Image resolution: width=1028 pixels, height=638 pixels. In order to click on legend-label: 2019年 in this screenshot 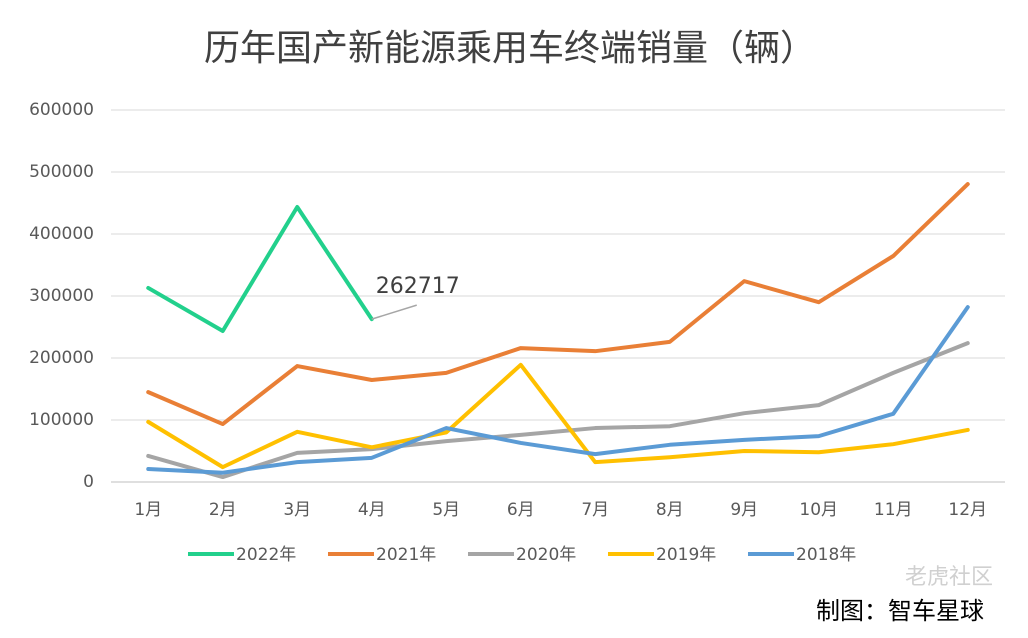, I will do `click(686, 555)`.